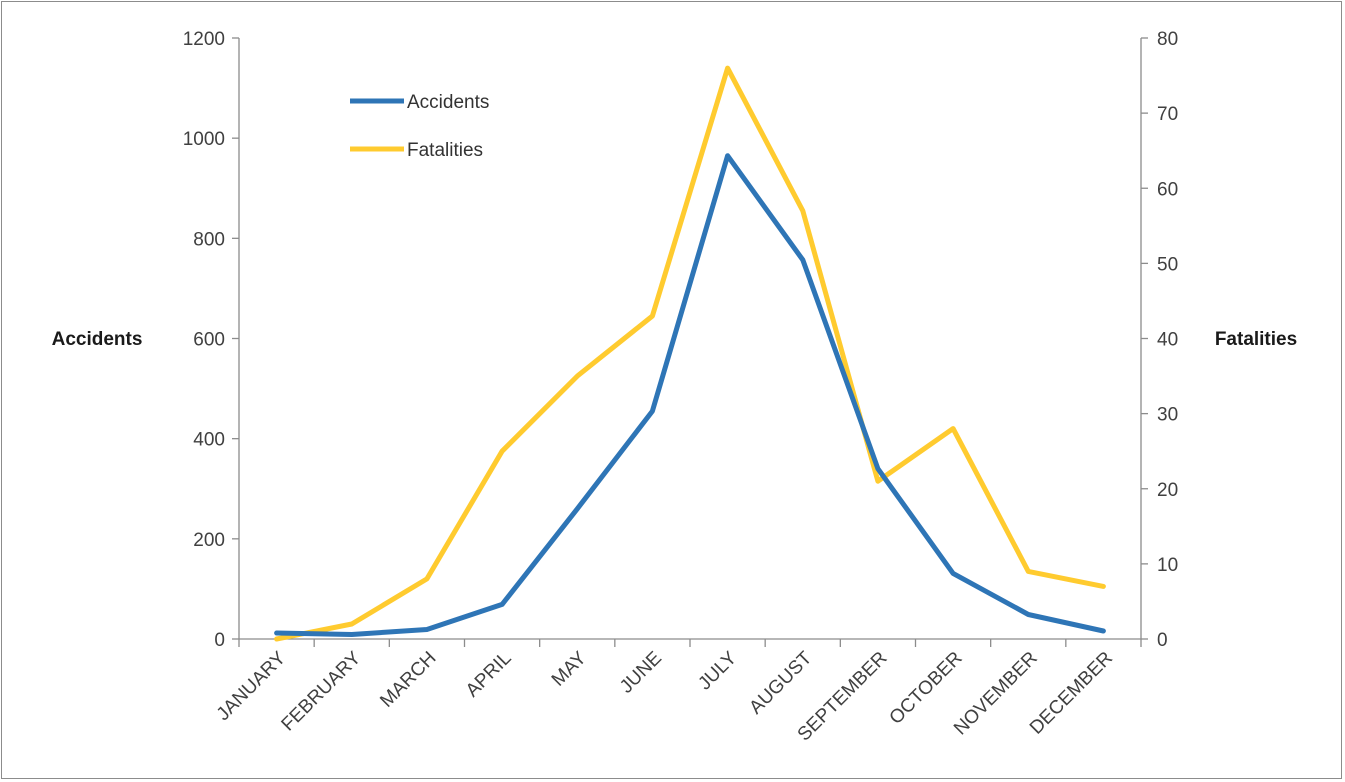 The width and height of the screenshot is (1345, 782). What do you see at coordinates (97, 339) in the screenshot?
I see `left-axis-title: Accidents` at bounding box center [97, 339].